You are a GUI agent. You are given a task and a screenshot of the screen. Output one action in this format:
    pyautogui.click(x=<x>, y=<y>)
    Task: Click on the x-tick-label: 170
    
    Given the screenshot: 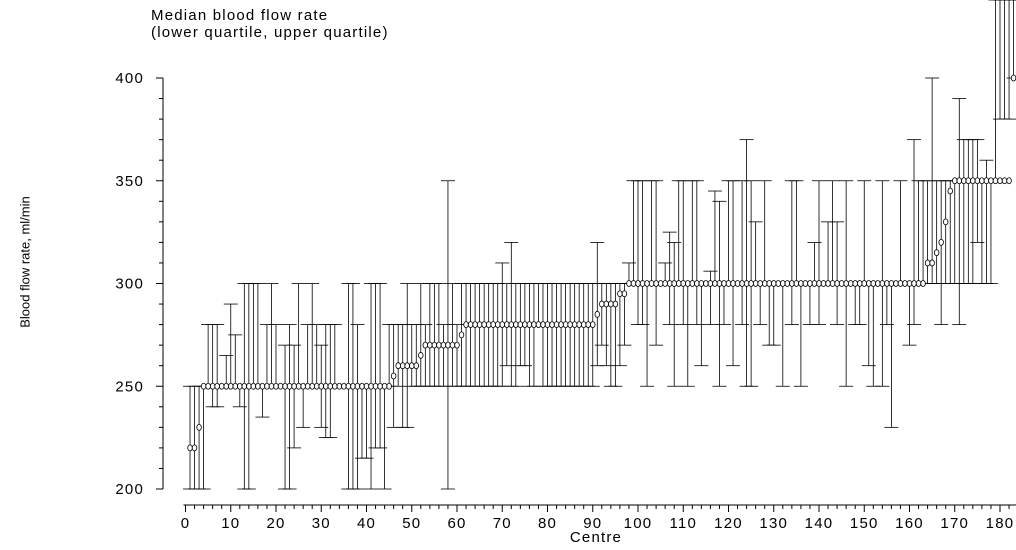 What is the action you would take?
    pyautogui.click(x=954, y=523)
    